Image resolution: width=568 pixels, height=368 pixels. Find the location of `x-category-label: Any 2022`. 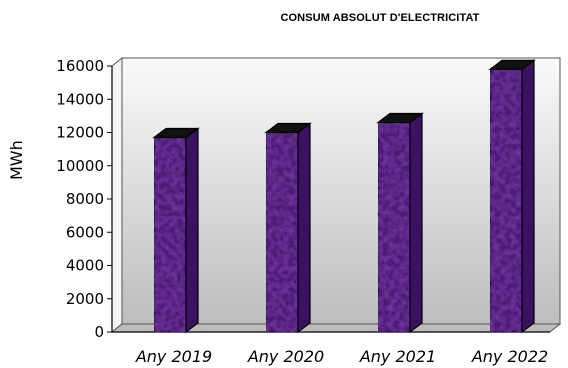

x-category-label: Any 2022 is located at coordinates (509, 356).